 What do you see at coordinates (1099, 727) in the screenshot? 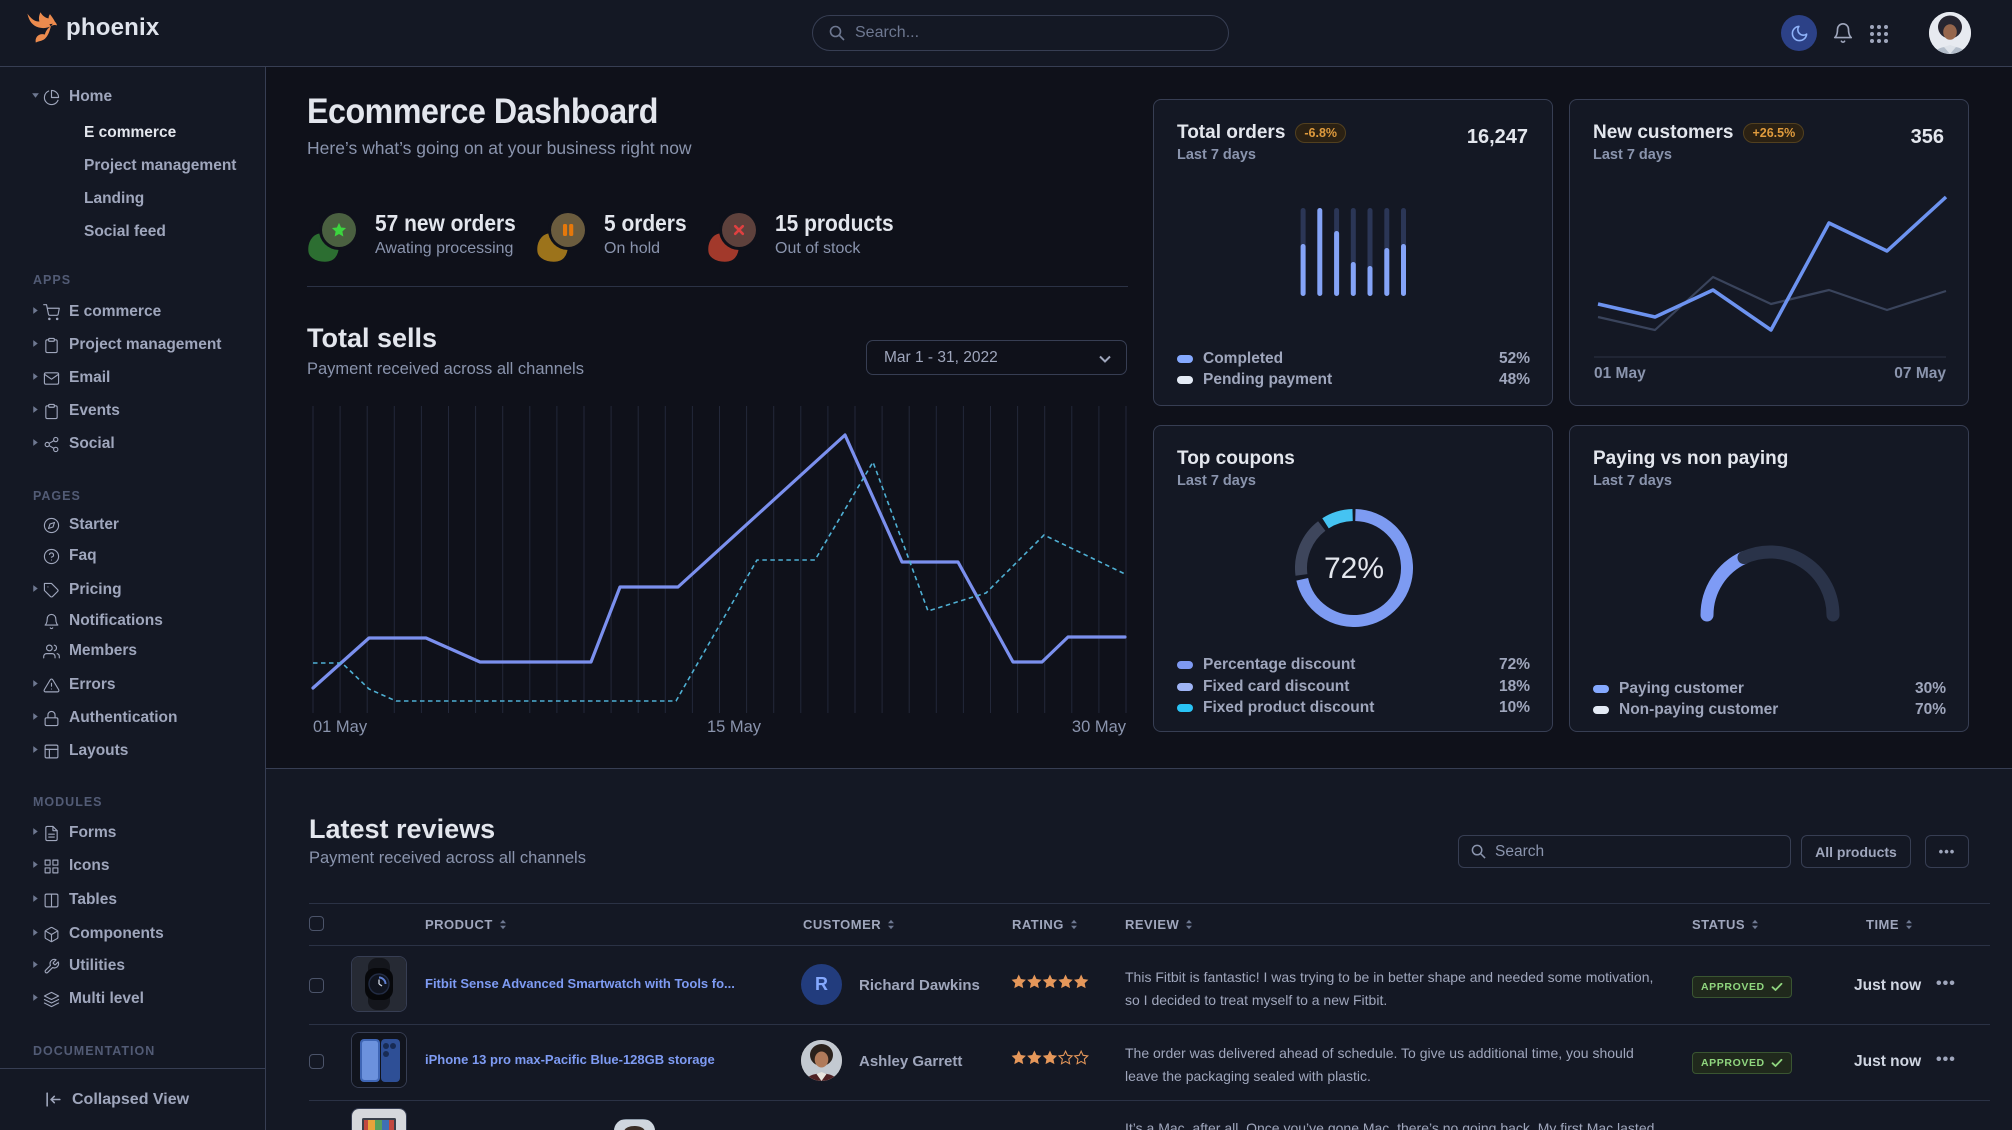
I see `svg-text: 30 May` at bounding box center [1099, 727].